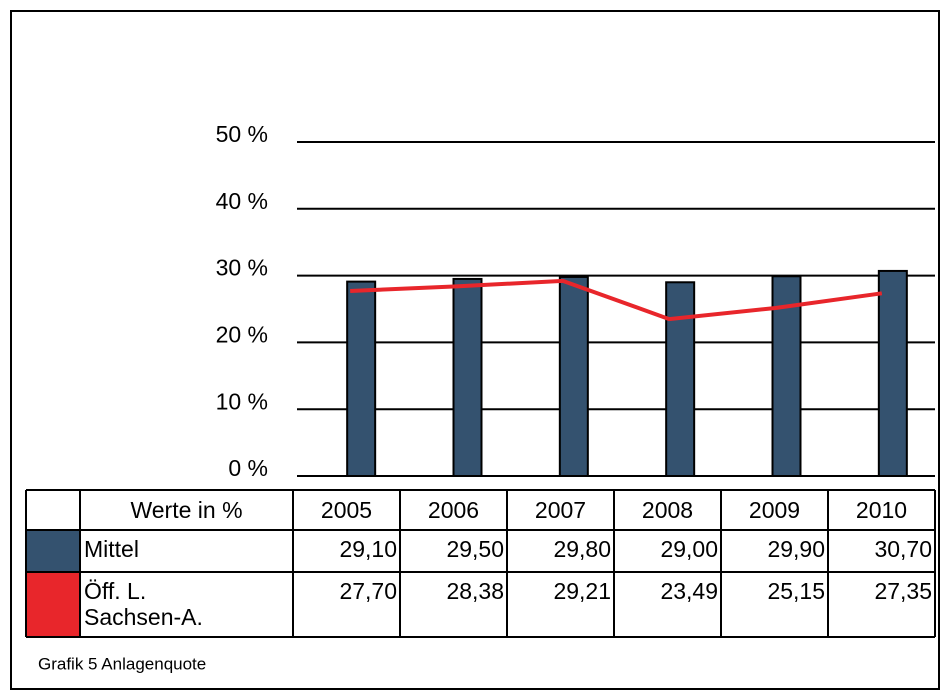 Image resolution: width=942 pixels, height=691 pixels. What do you see at coordinates (903, 591) in the screenshot?
I see `data-label: 27,35` at bounding box center [903, 591].